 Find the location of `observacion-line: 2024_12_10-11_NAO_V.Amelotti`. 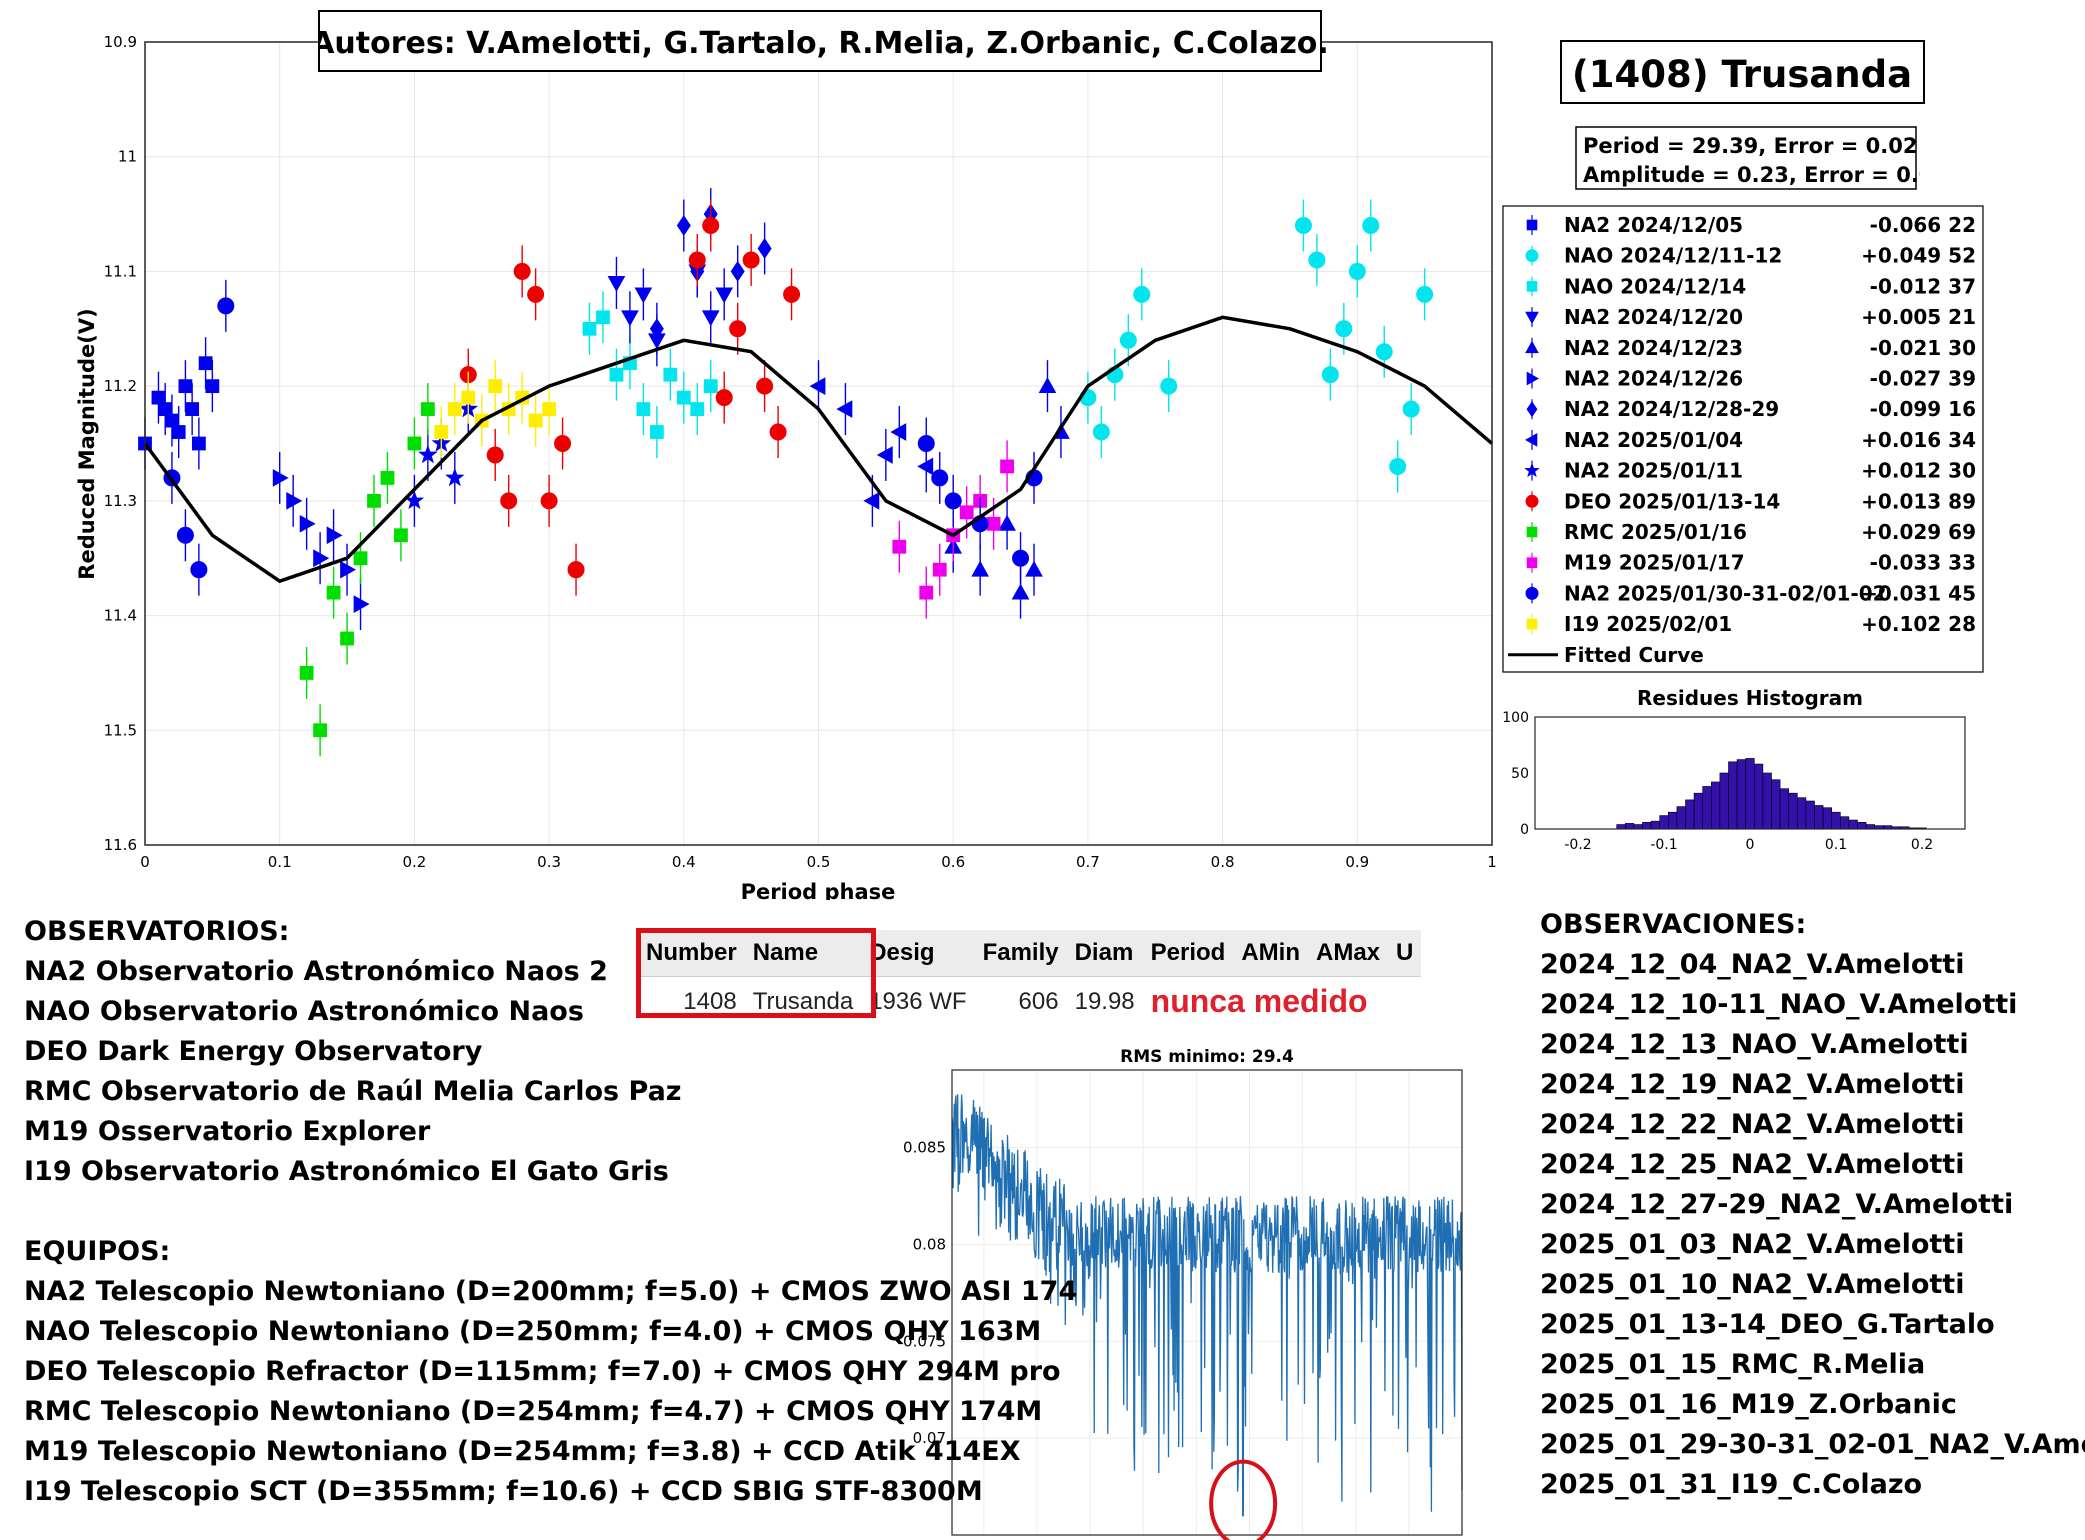

observacion-line: 2024_12_10-11_NAO_V.Amelotti is located at coordinates (1812, 1005).